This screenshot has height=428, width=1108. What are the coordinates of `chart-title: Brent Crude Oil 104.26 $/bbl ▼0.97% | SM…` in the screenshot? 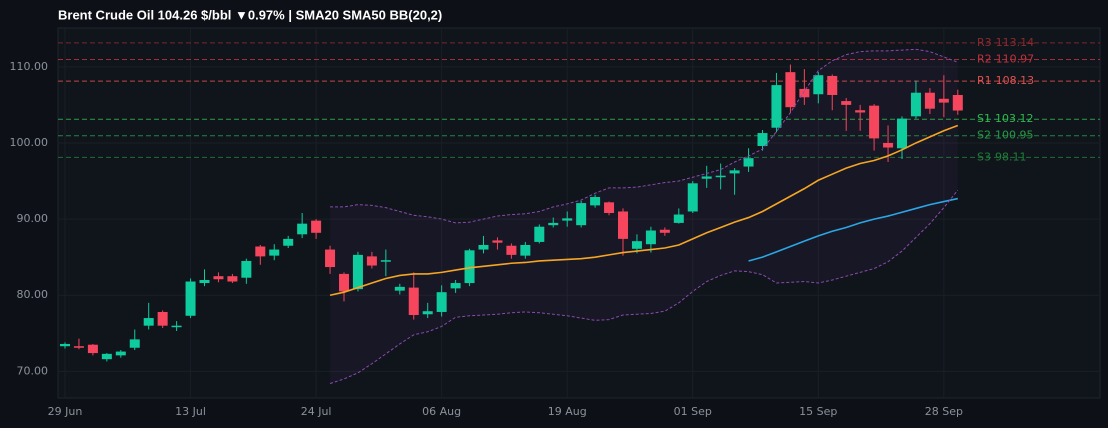 It's located at (250, 14).